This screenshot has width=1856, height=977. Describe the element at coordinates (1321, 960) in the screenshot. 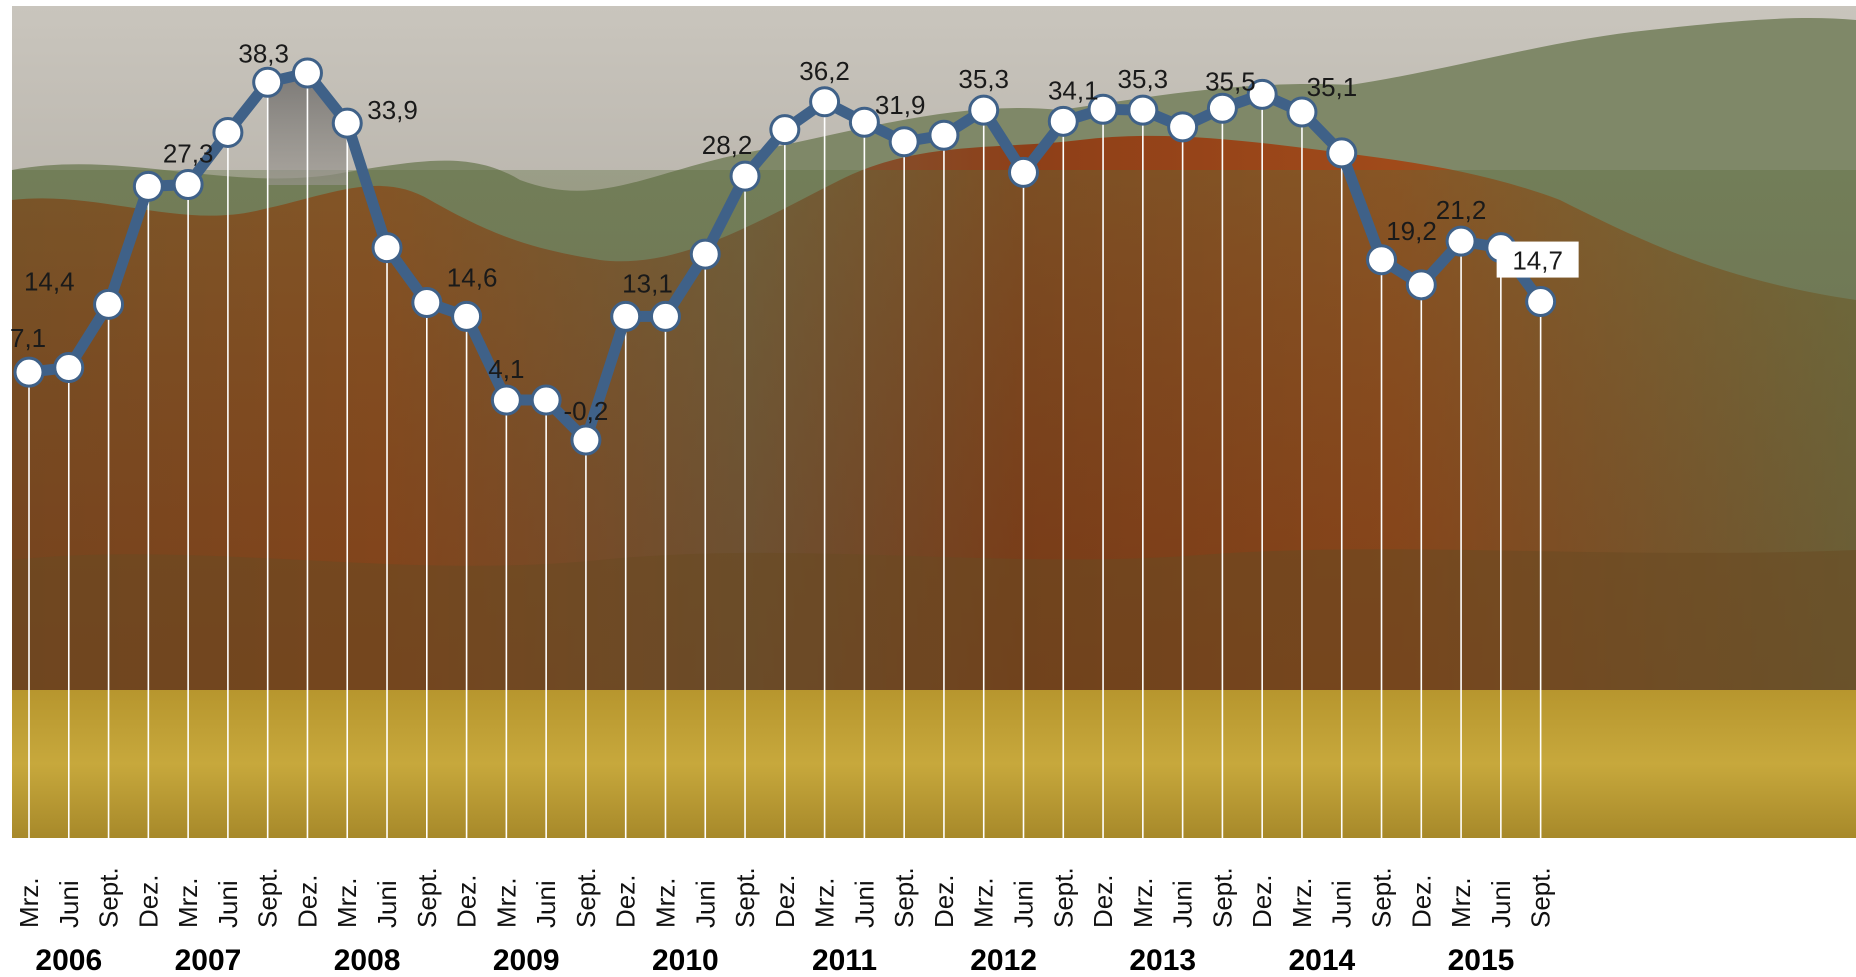

I see `year-label: 2014` at that location.